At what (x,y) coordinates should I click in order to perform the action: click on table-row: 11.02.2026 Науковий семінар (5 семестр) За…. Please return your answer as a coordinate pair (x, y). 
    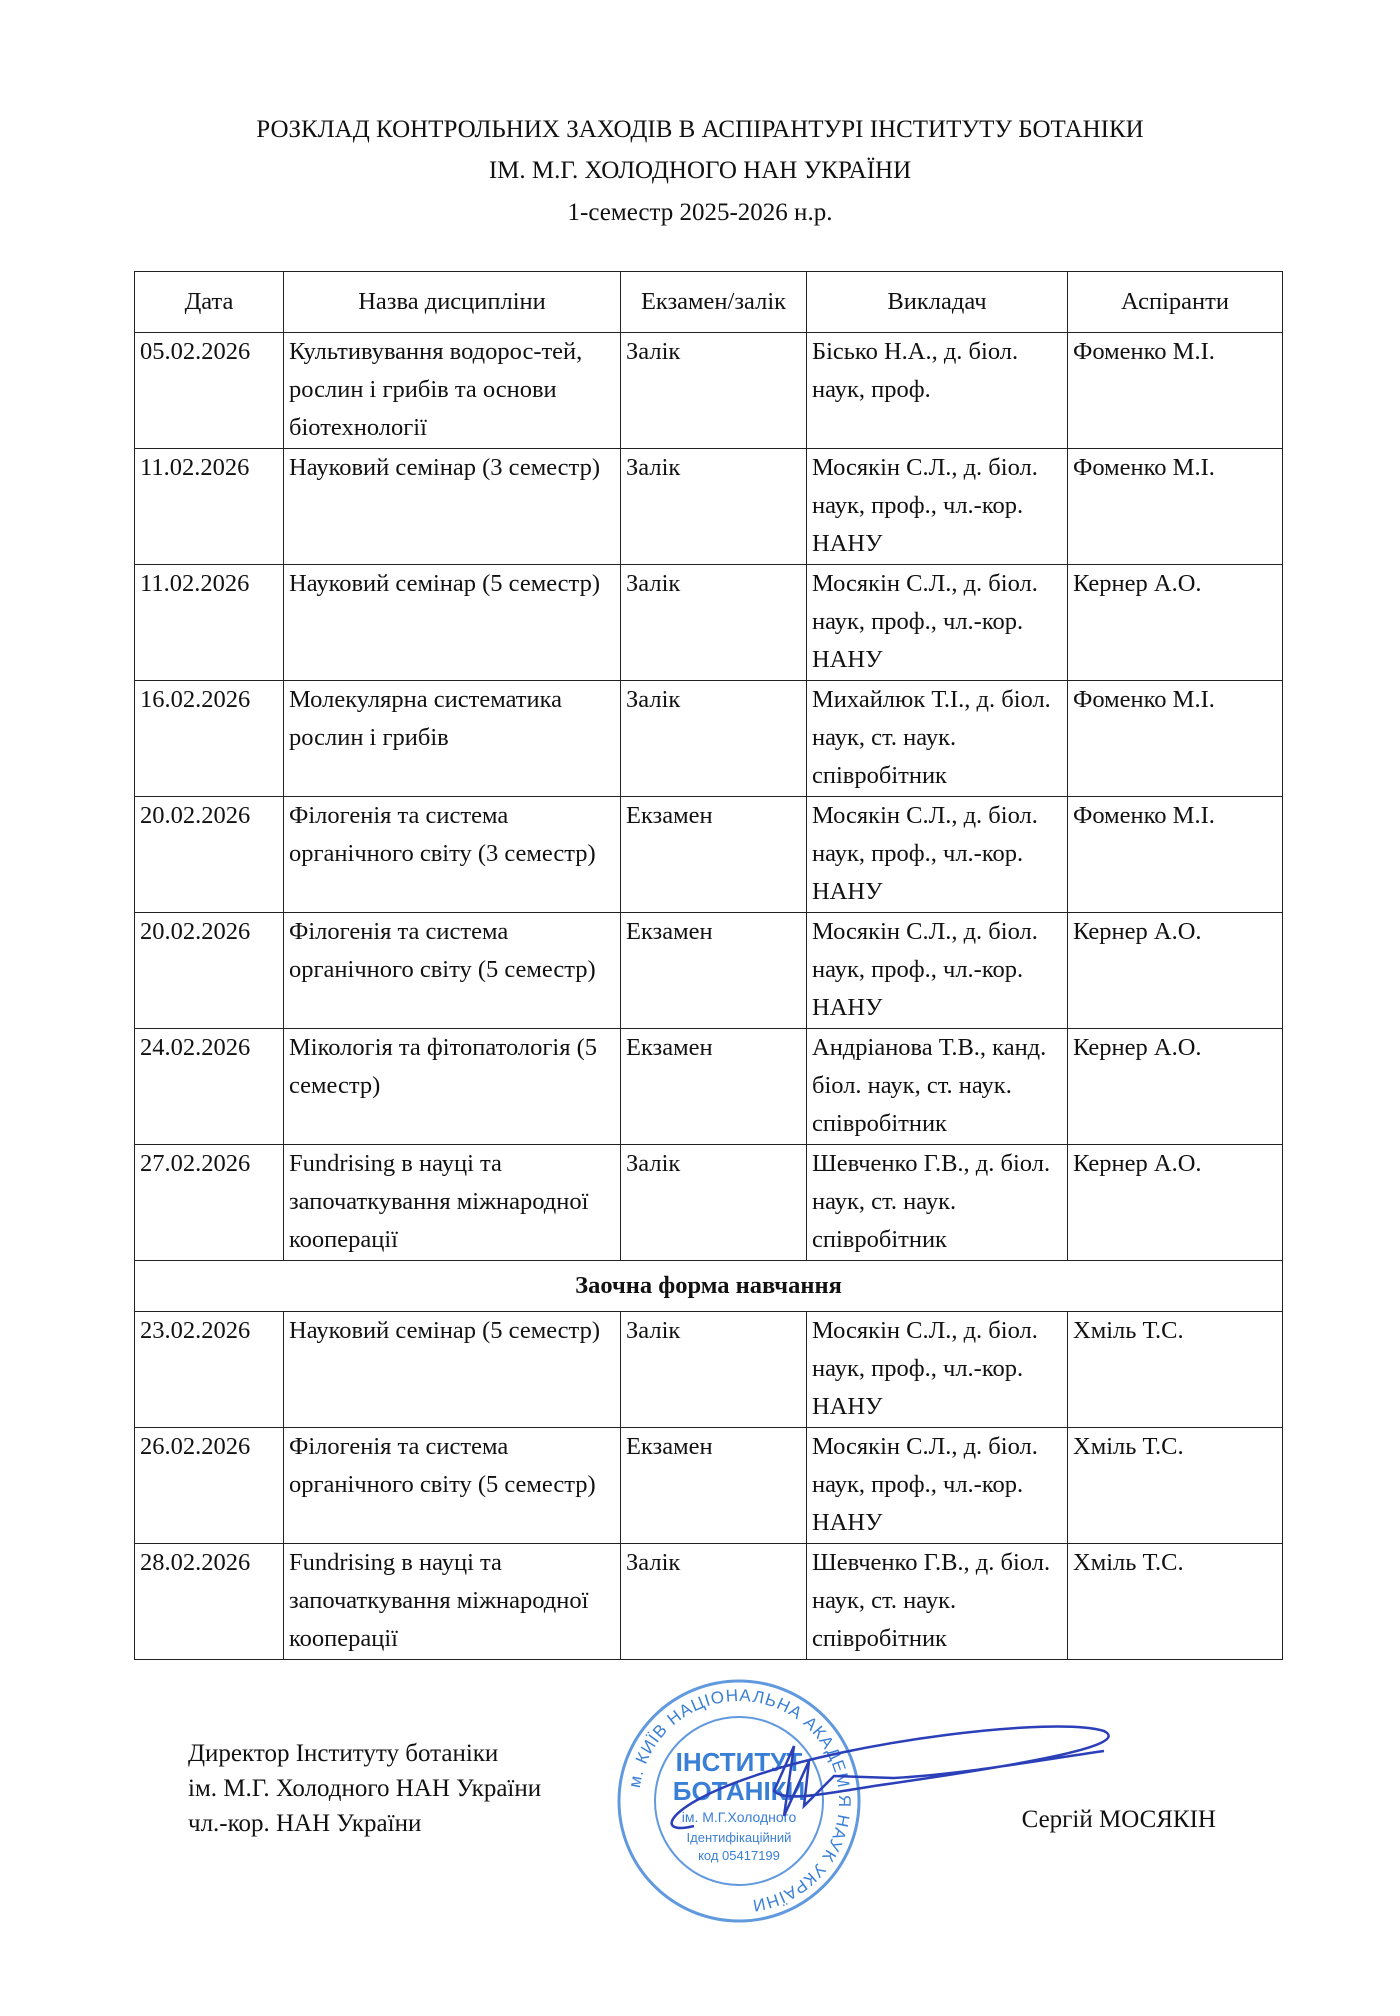
    Looking at the image, I should click on (708, 622).